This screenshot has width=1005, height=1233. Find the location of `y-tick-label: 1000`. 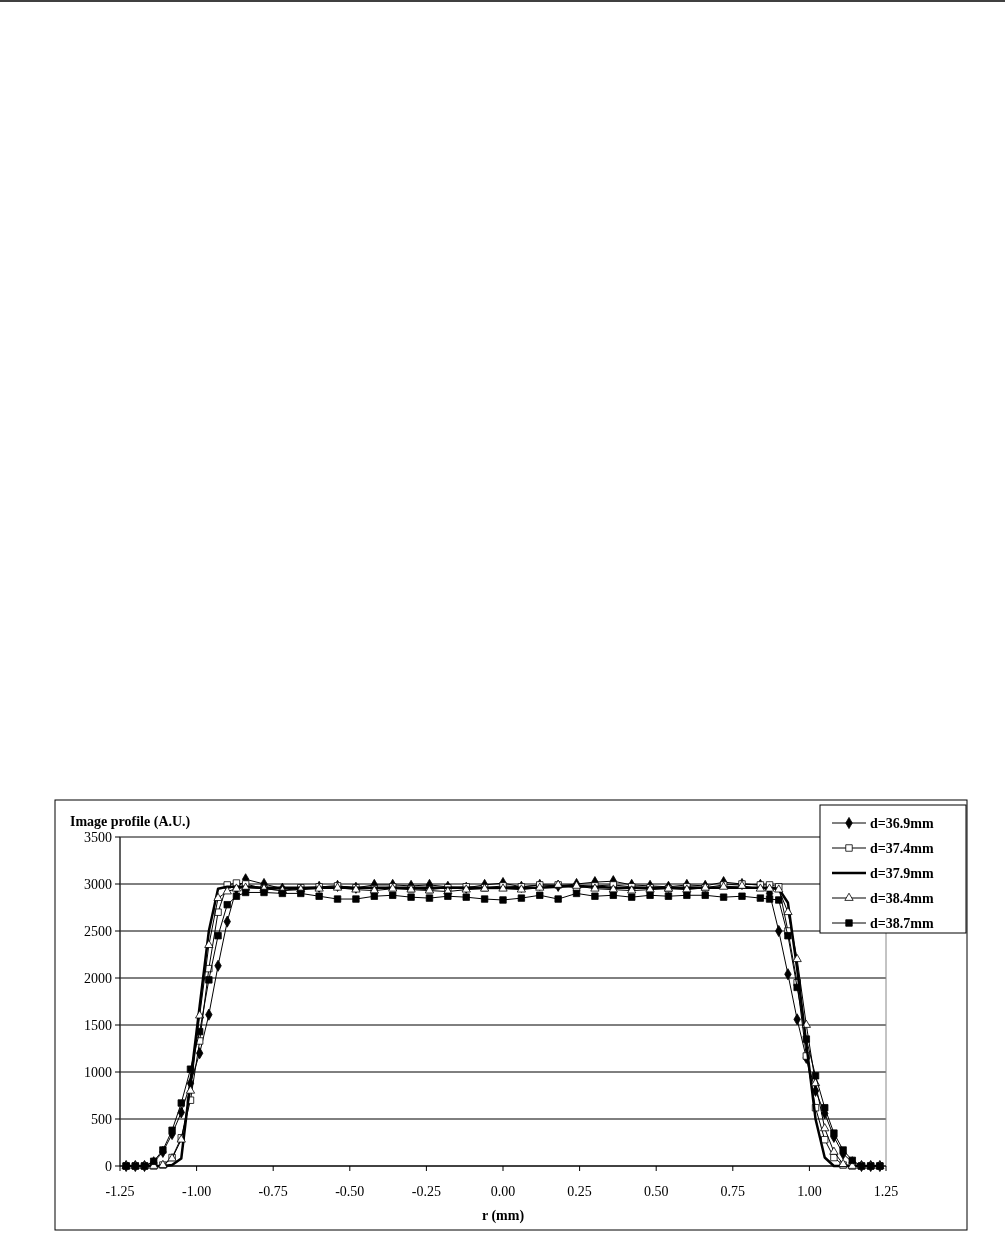

y-tick-label: 1000 is located at coordinates (98, 1072).